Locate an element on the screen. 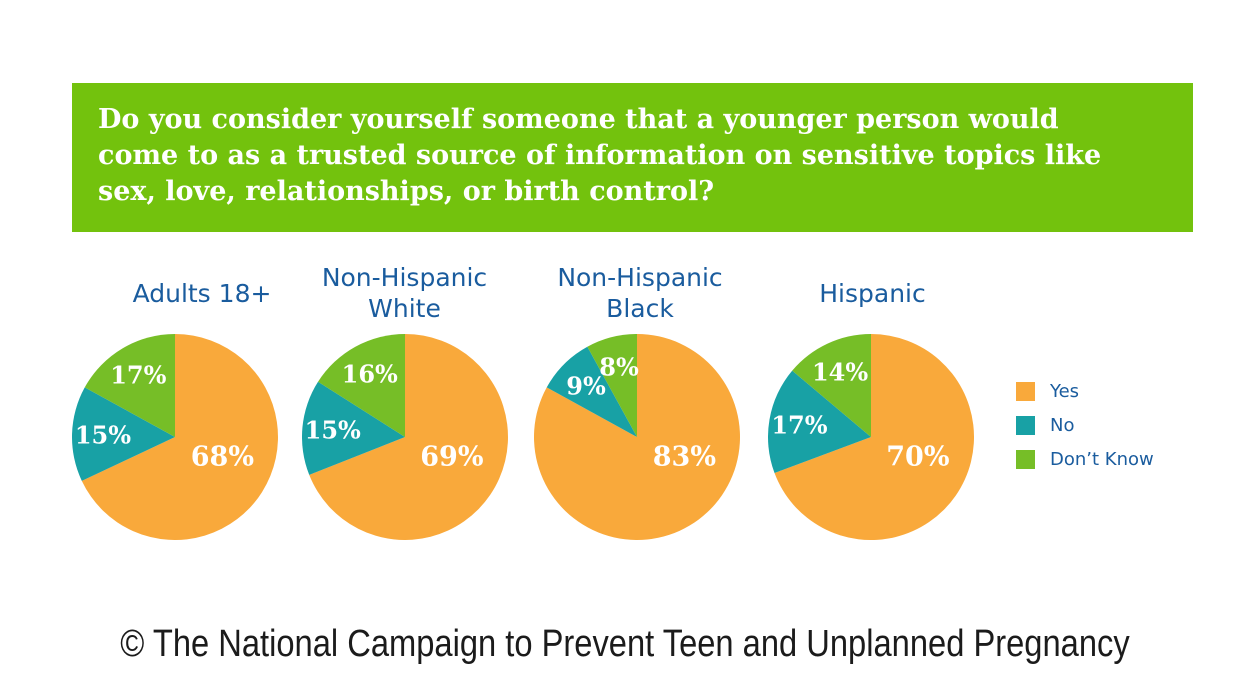 The width and height of the screenshot is (1250, 700). slice-label-don-t-know: 16% is located at coordinates (369, 374).